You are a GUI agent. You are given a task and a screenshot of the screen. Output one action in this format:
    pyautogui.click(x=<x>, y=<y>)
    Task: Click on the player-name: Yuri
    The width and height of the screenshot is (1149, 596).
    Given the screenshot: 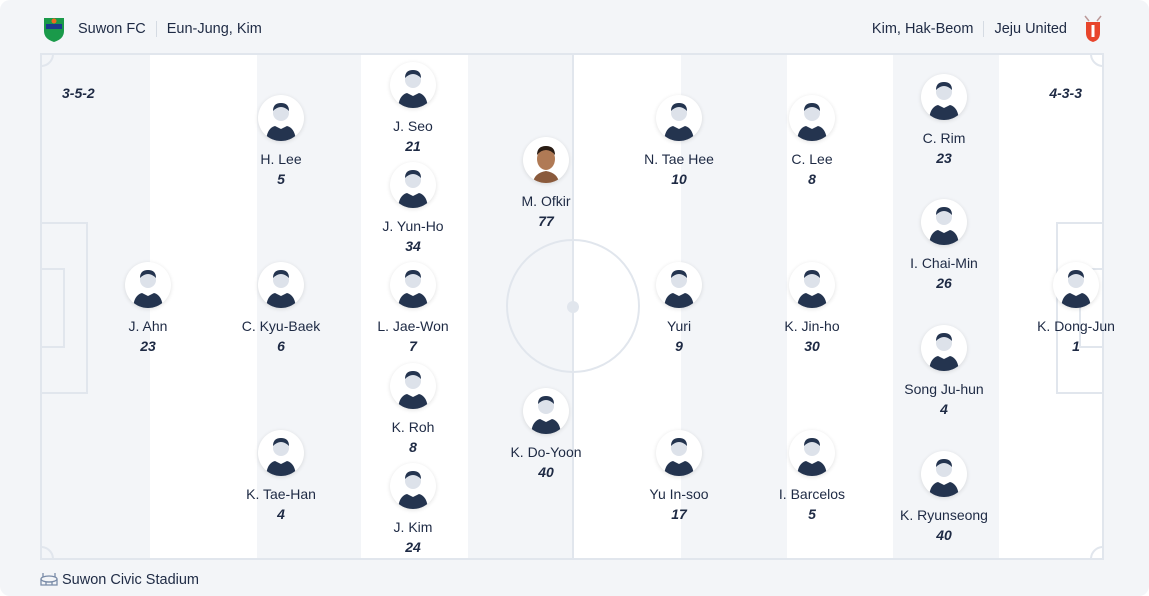 What is the action you would take?
    pyautogui.click(x=679, y=326)
    